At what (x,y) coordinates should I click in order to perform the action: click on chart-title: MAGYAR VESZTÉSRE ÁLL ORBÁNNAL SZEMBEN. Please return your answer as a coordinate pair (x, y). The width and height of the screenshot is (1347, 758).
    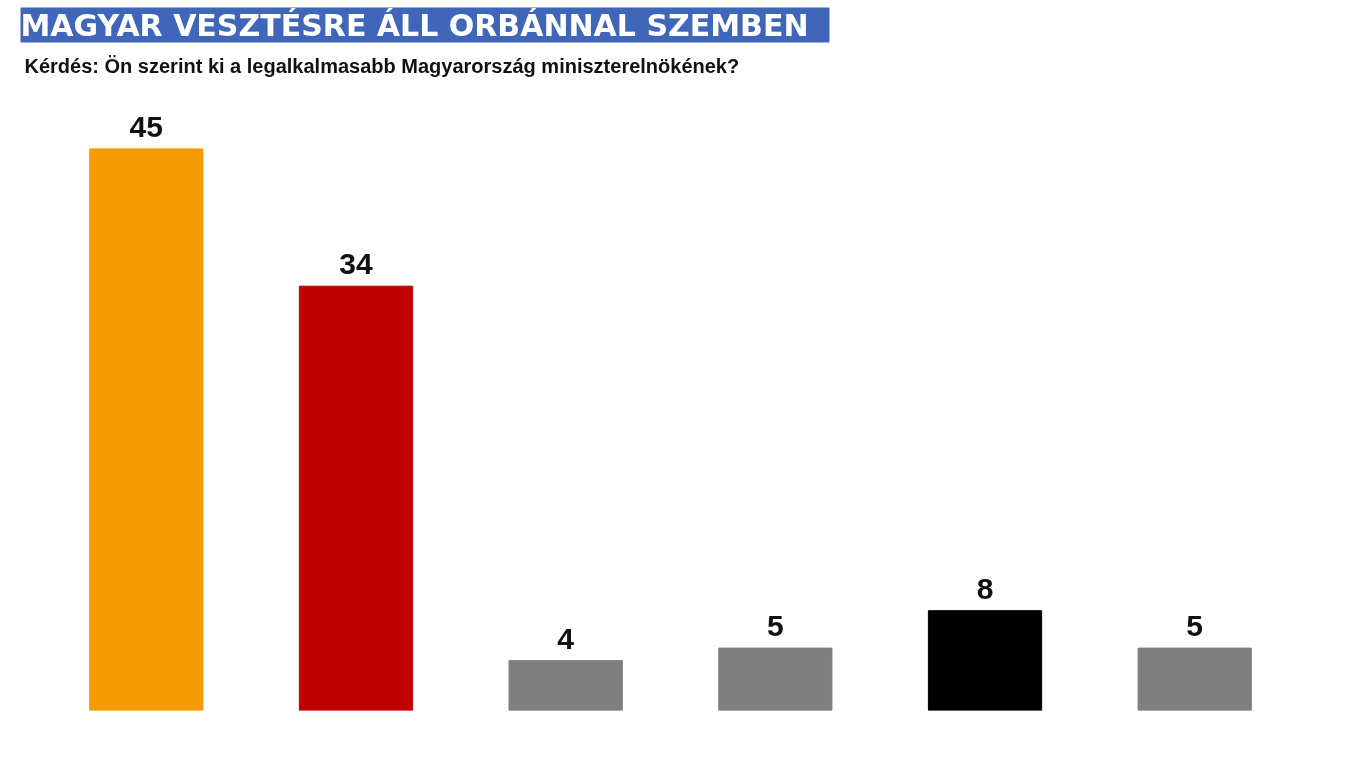
    Looking at the image, I should click on (414, 25).